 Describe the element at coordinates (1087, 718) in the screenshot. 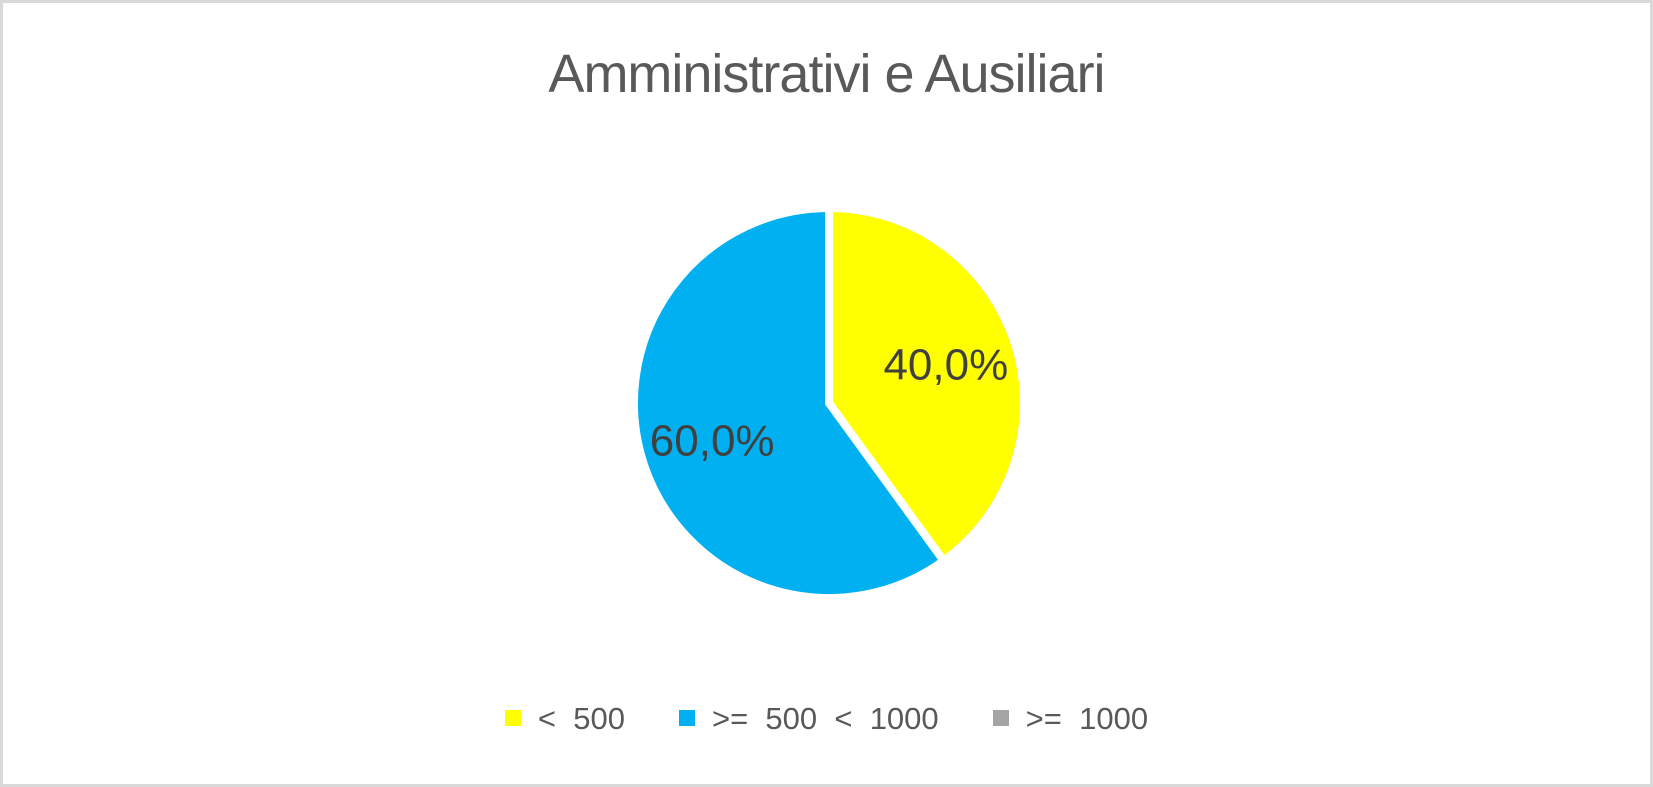

I see `legend-label: >= 1000` at that location.